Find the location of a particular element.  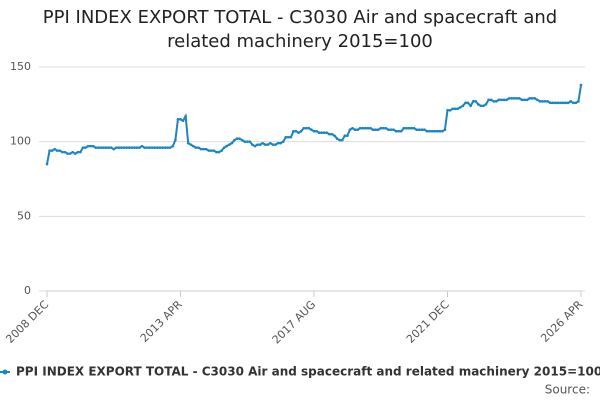

x-tick-label: 2013 APR is located at coordinates (161, 321).